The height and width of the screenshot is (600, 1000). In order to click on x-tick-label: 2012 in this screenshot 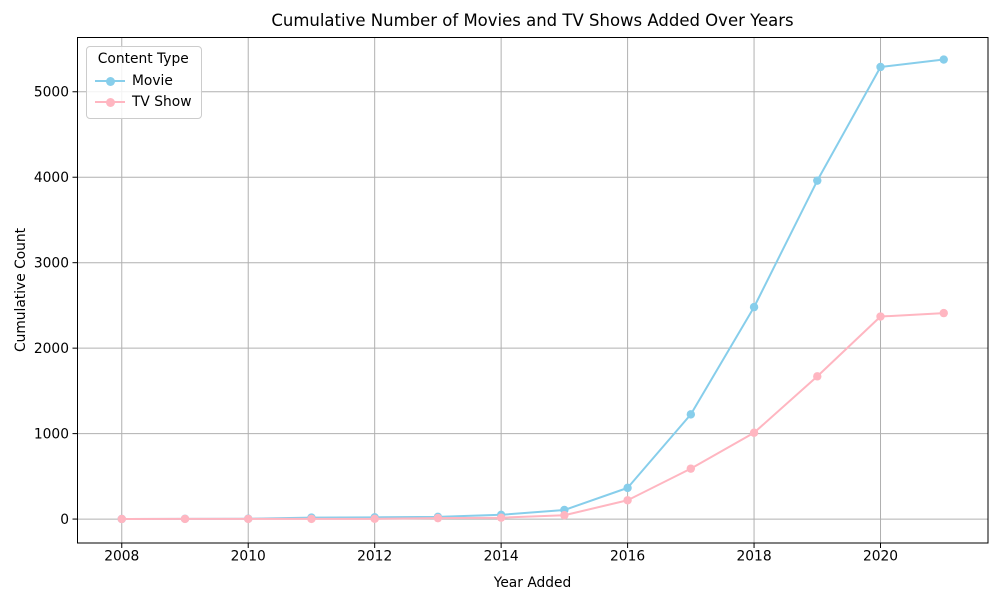, I will do `click(374, 557)`.